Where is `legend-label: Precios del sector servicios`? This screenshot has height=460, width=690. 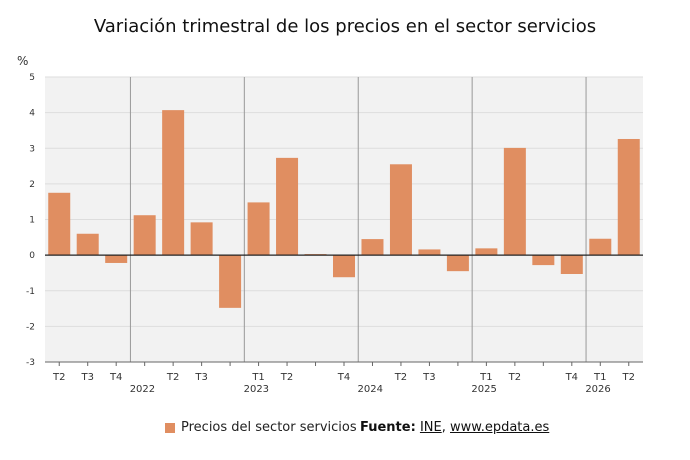 legend-label: Precios del sector servicios is located at coordinates (269, 427).